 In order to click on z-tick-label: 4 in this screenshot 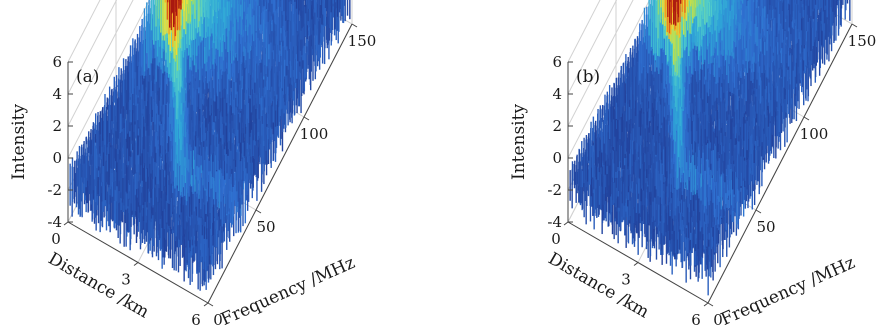, I will do `click(57, 94)`.